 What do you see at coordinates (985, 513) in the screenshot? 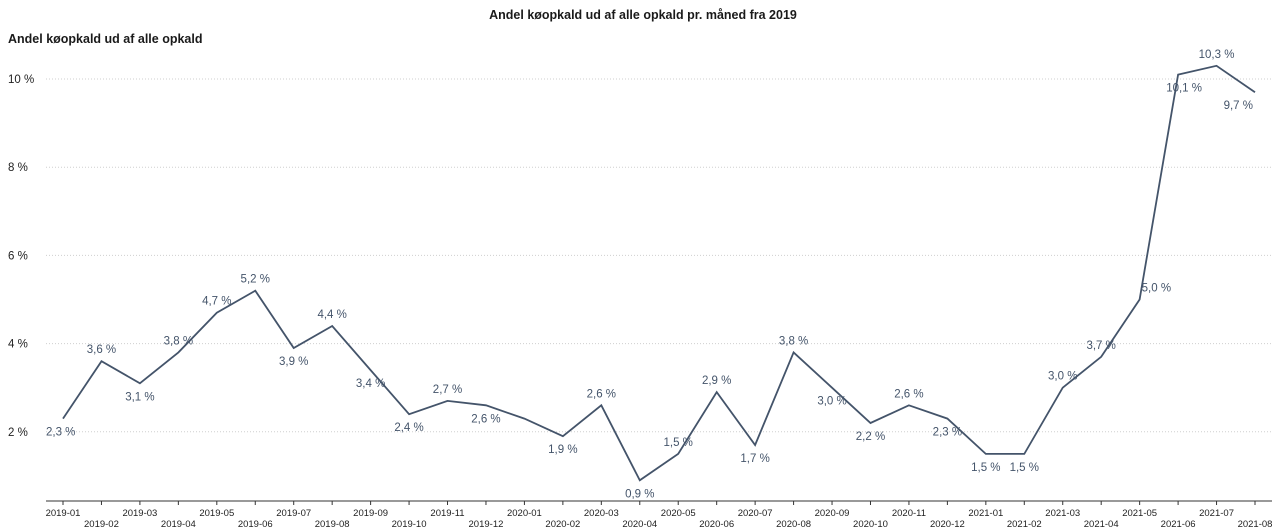
I see `x-tick-label: 2021-01` at bounding box center [985, 513].